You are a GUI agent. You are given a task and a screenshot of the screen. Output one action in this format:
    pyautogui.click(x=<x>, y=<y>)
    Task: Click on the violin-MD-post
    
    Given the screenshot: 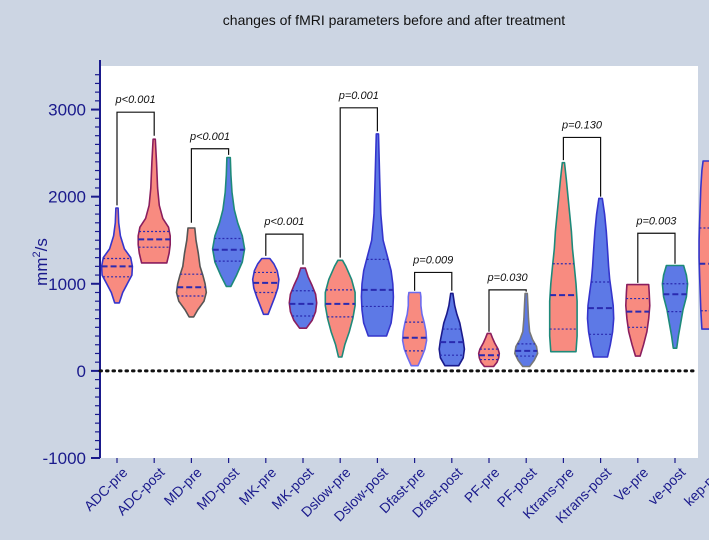 What is the action you would take?
    pyautogui.click(x=228, y=222)
    